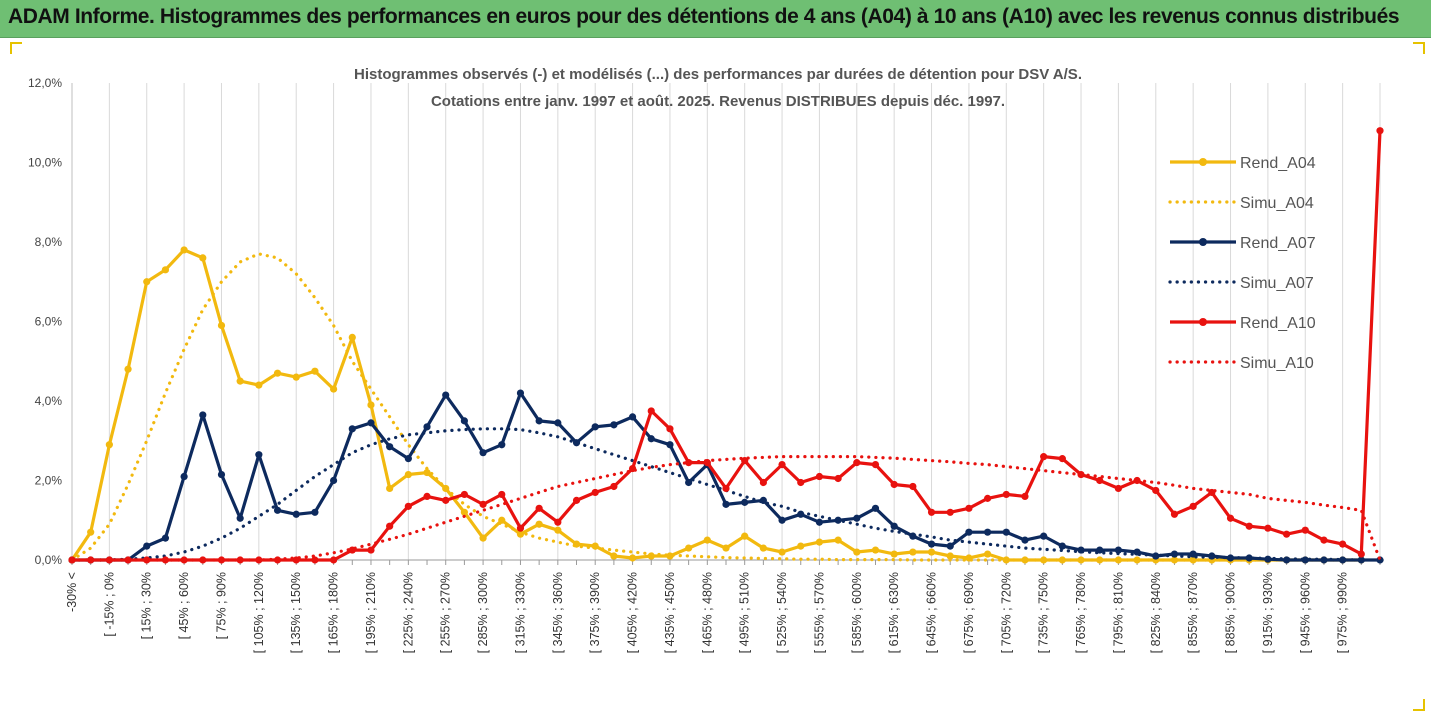 Image resolution: width=1431 pixels, height=719 pixels. Describe the element at coordinates (857, 612) in the screenshot. I see `x-tick-label: [ 585% ; 600%` at that location.